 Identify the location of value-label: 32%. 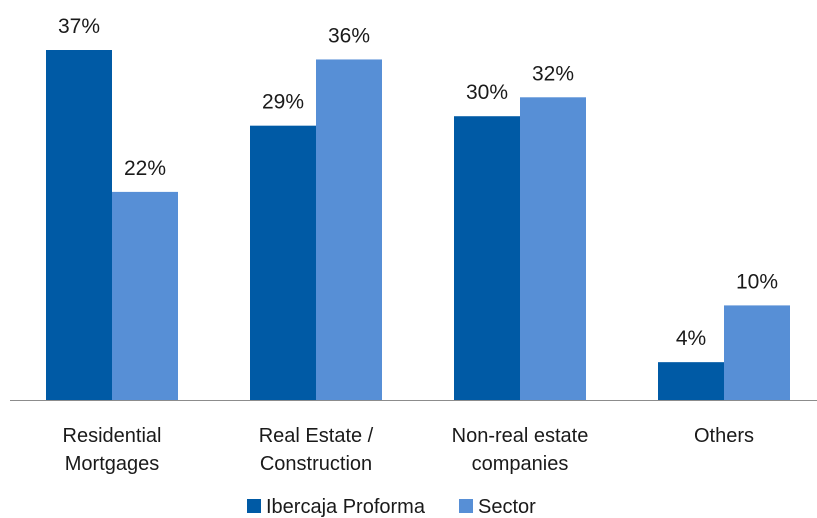
(553, 73).